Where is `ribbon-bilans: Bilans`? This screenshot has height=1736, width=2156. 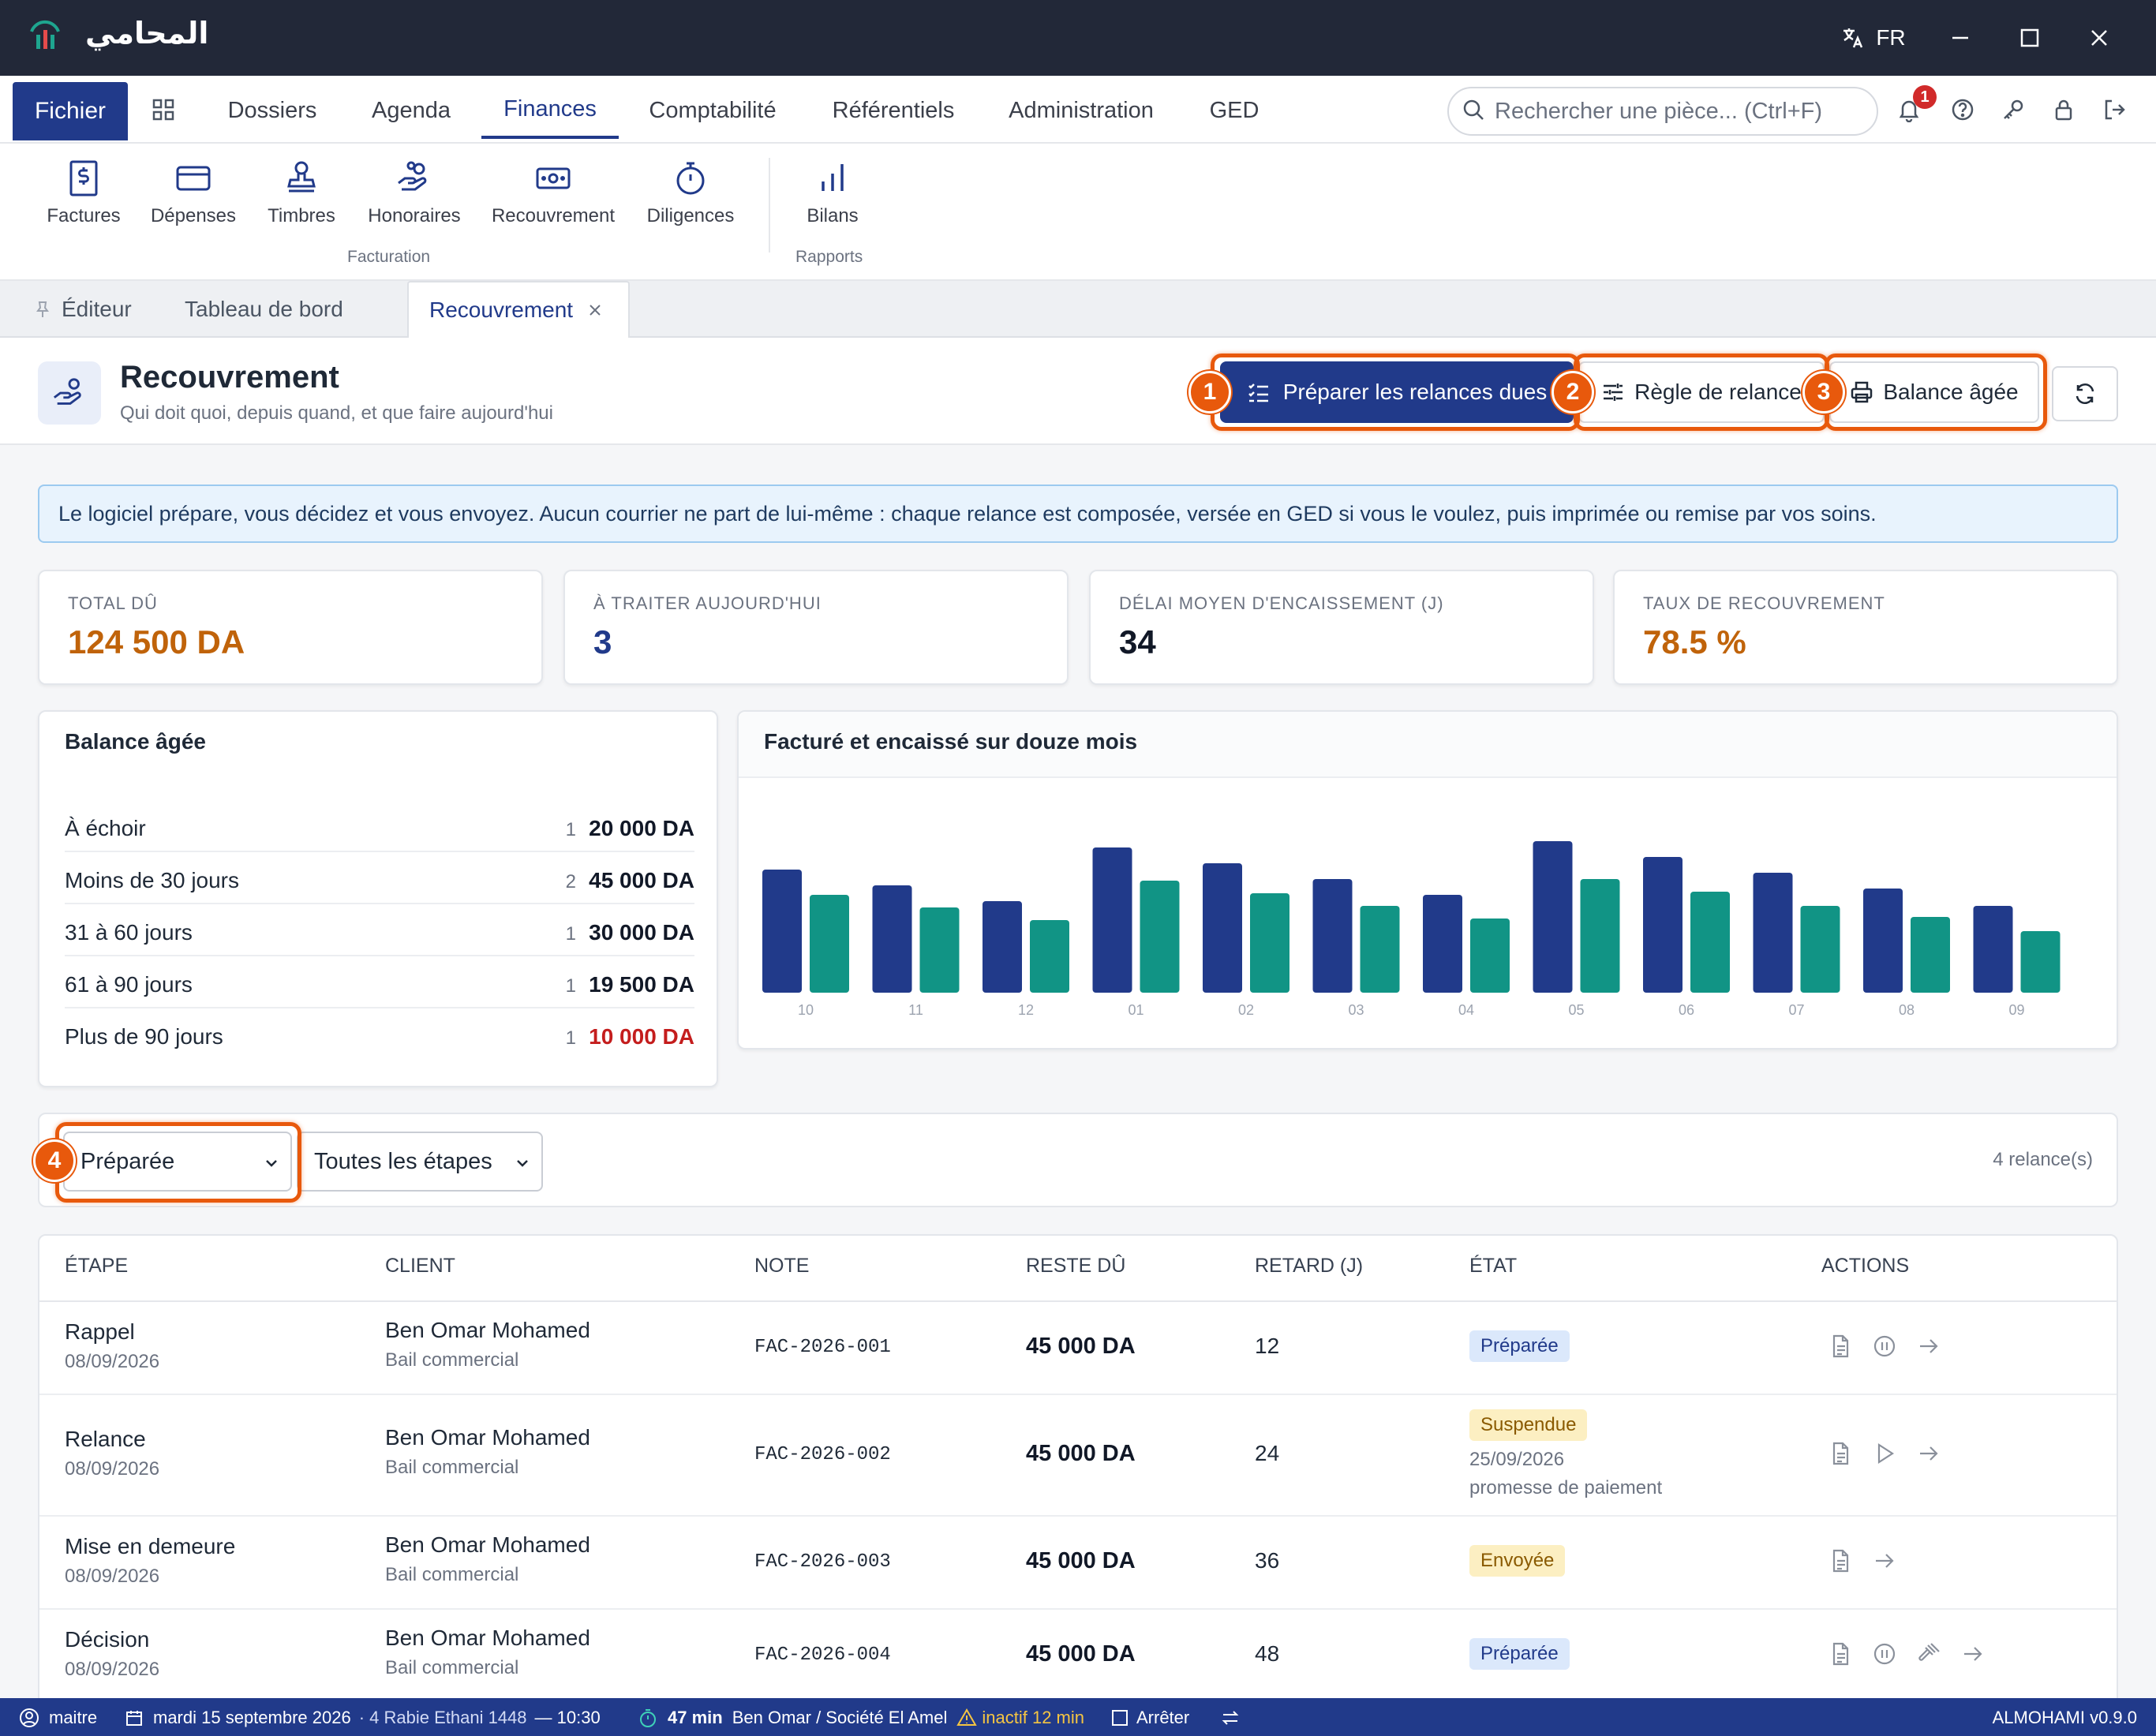 ribbon-bilans: Bilans is located at coordinates (832, 198).